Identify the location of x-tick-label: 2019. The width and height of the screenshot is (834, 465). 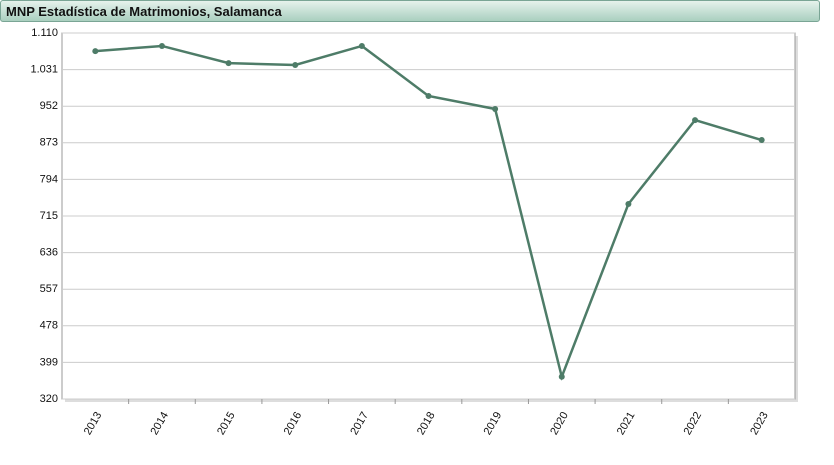
(493, 423).